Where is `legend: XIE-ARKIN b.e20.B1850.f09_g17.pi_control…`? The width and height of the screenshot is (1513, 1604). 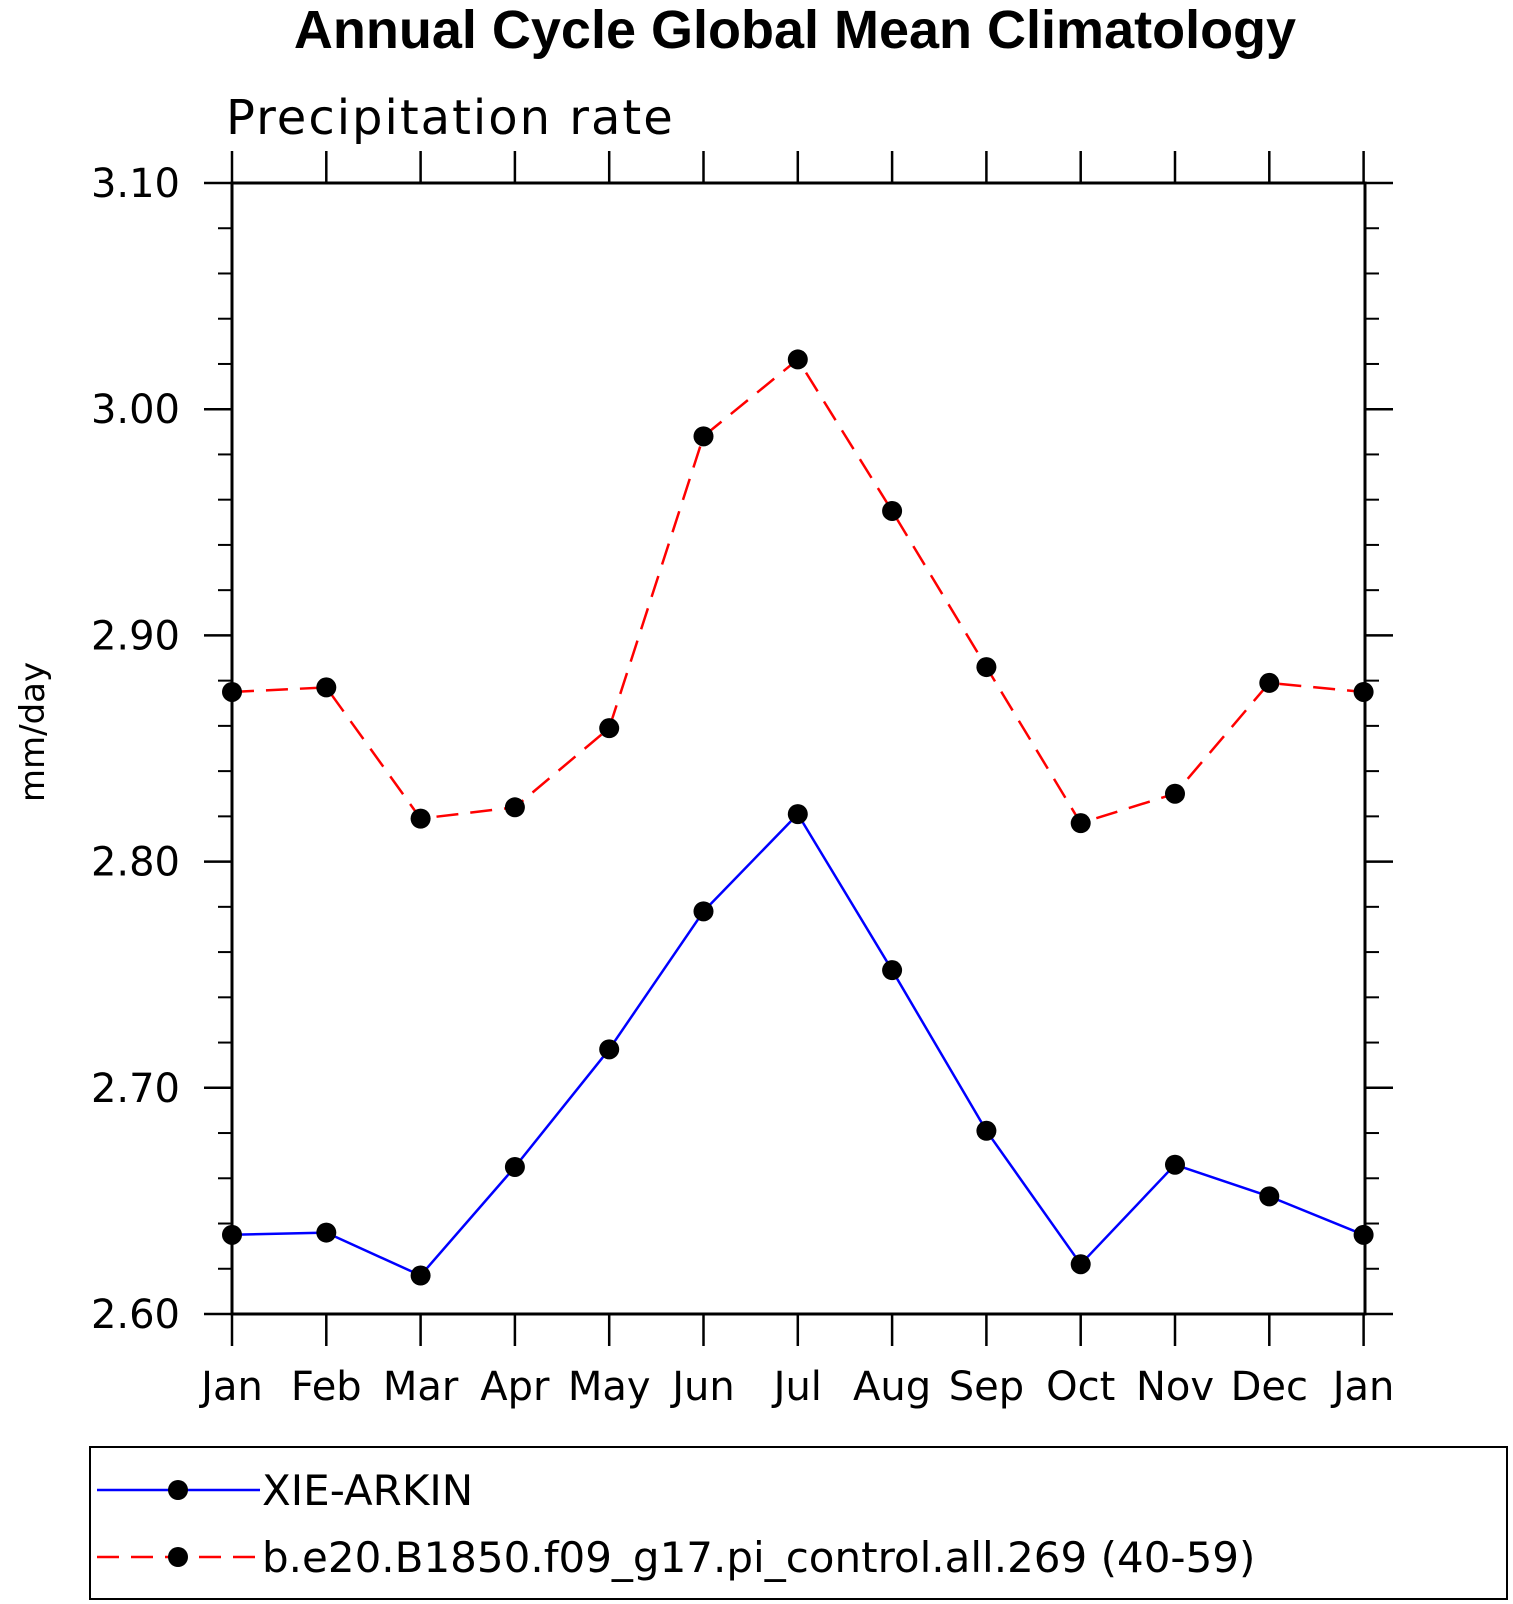 legend: XIE-ARKIN b.e20.B1850.f09_g17.pi_control… is located at coordinates (798, 1523).